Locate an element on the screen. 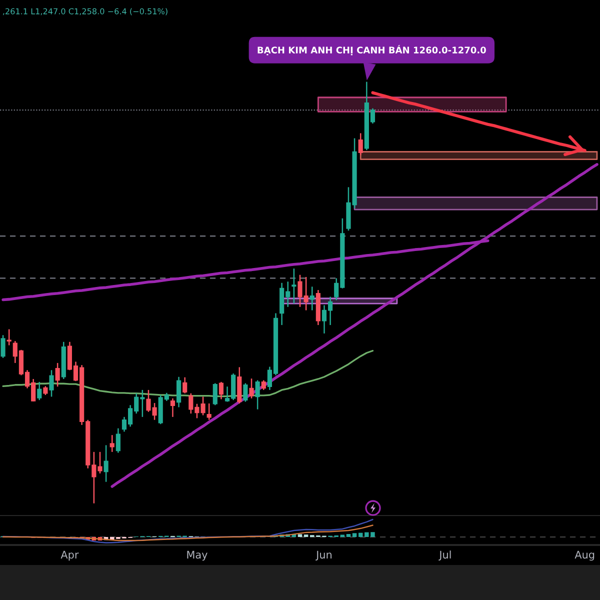 The image size is (600, 600). x-tick-label: May is located at coordinates (197, 555).